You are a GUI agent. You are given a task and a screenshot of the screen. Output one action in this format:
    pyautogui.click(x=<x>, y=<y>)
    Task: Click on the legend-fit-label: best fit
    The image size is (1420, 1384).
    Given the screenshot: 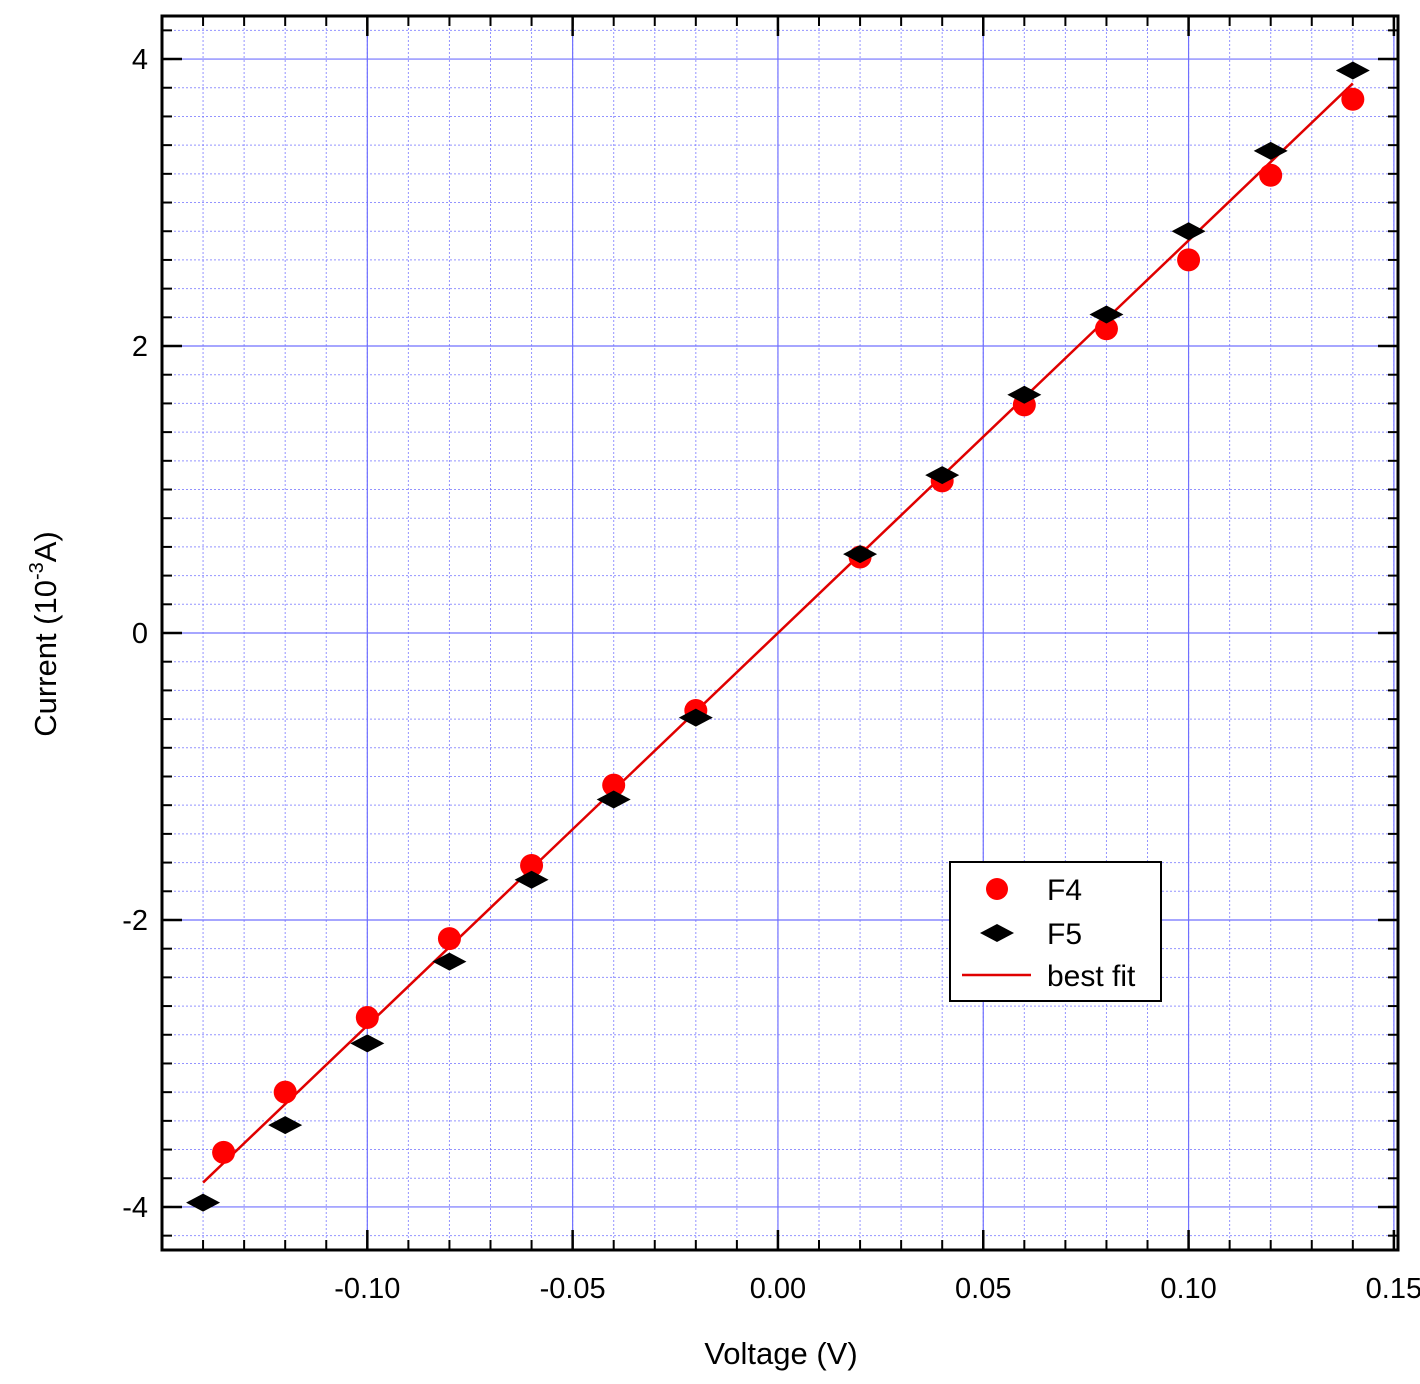 What is the action you would take?
    pyautogui.click(x=1091, y=976)
    